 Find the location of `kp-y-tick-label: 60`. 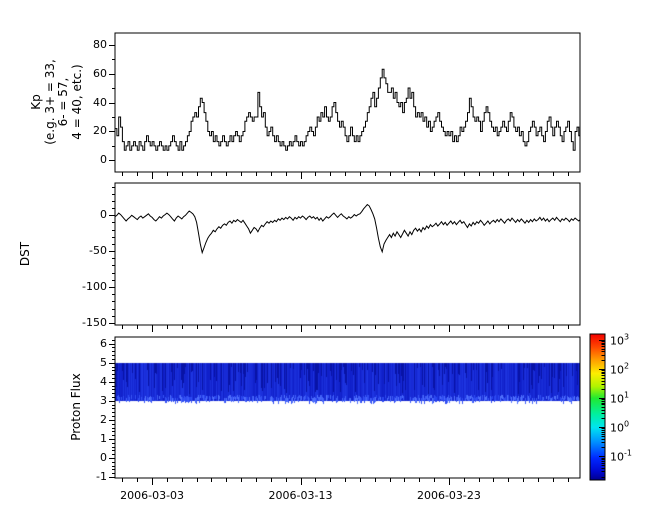

kp-y-tick-label: 60 is located at coordinates (100, 73).